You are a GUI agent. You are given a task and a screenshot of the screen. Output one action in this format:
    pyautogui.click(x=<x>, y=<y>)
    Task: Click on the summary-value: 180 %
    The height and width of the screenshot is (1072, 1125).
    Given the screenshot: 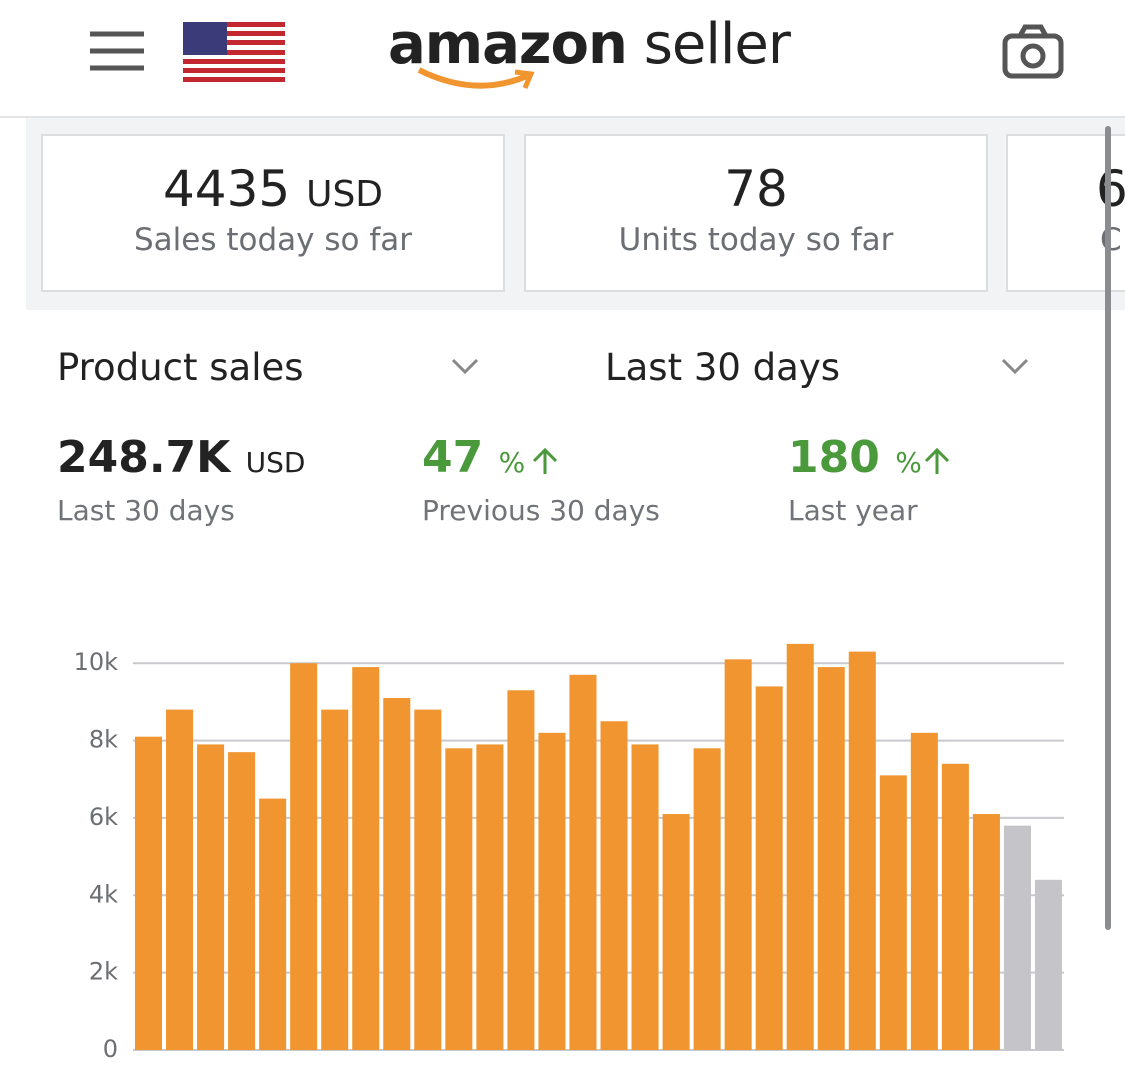 What is the action you would take?
    pyautogui.click(x=855, y=457)
    